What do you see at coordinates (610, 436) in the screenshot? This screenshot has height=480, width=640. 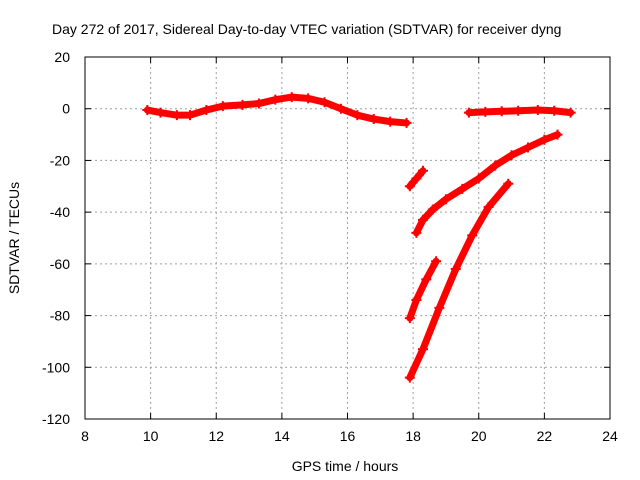 I see `x-tick-label: 24` at bounding box center [610, 436].